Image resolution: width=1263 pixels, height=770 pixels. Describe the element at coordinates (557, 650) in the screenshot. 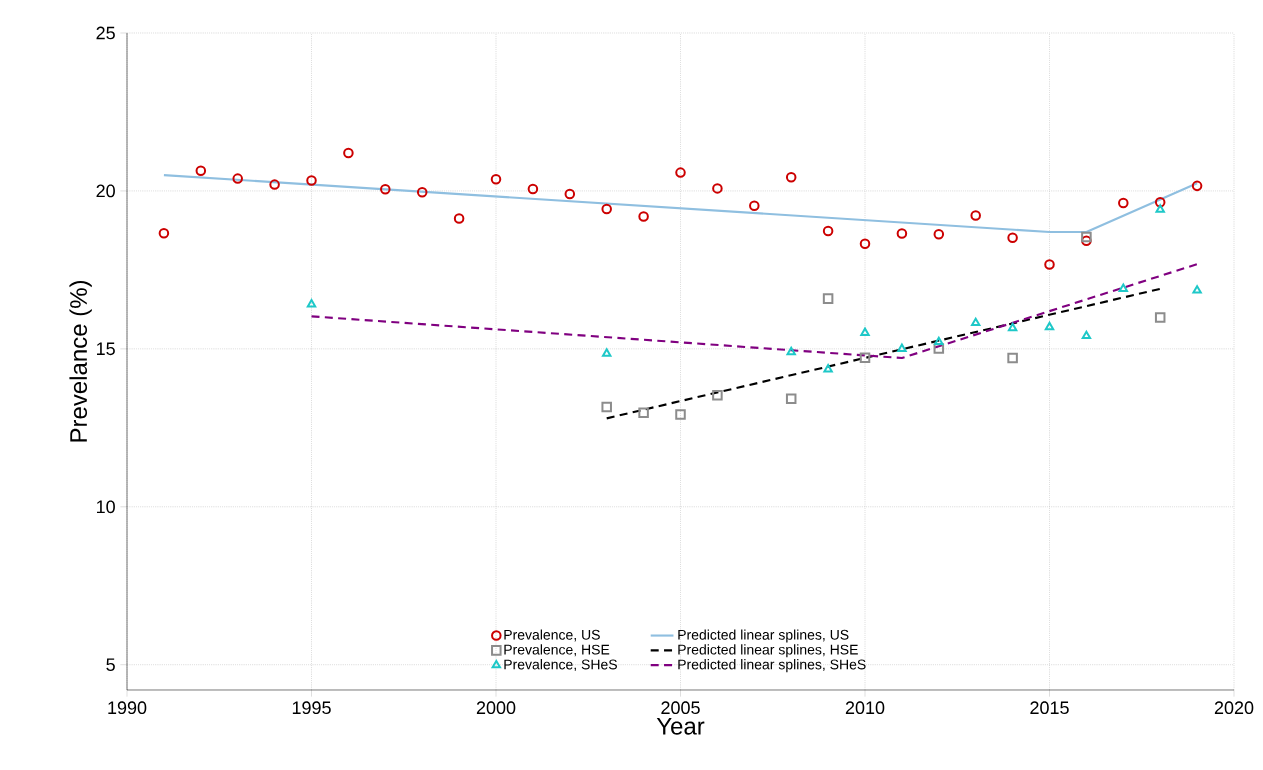

I see `legend-label: Prevalence, HSE` at that location.